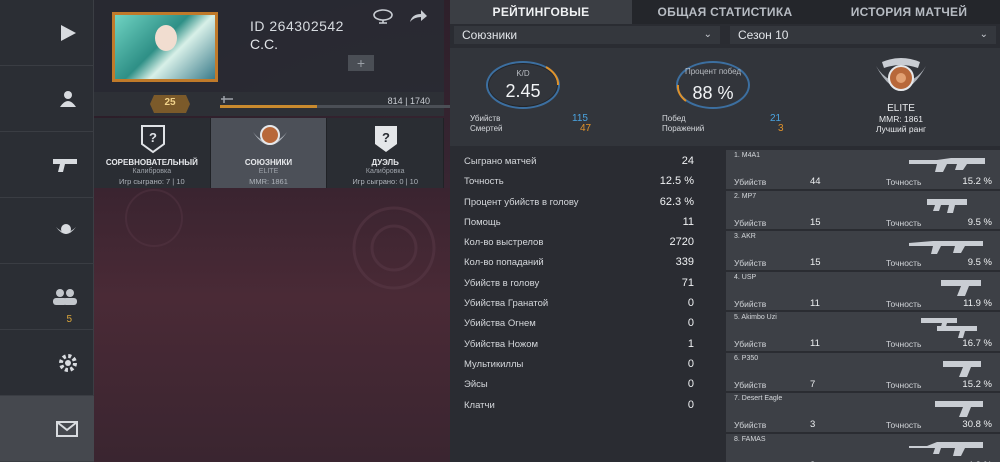 The image size is (1000, 462). I want to click on table-row: Кол-во попаданий 339, so click(588, 261).